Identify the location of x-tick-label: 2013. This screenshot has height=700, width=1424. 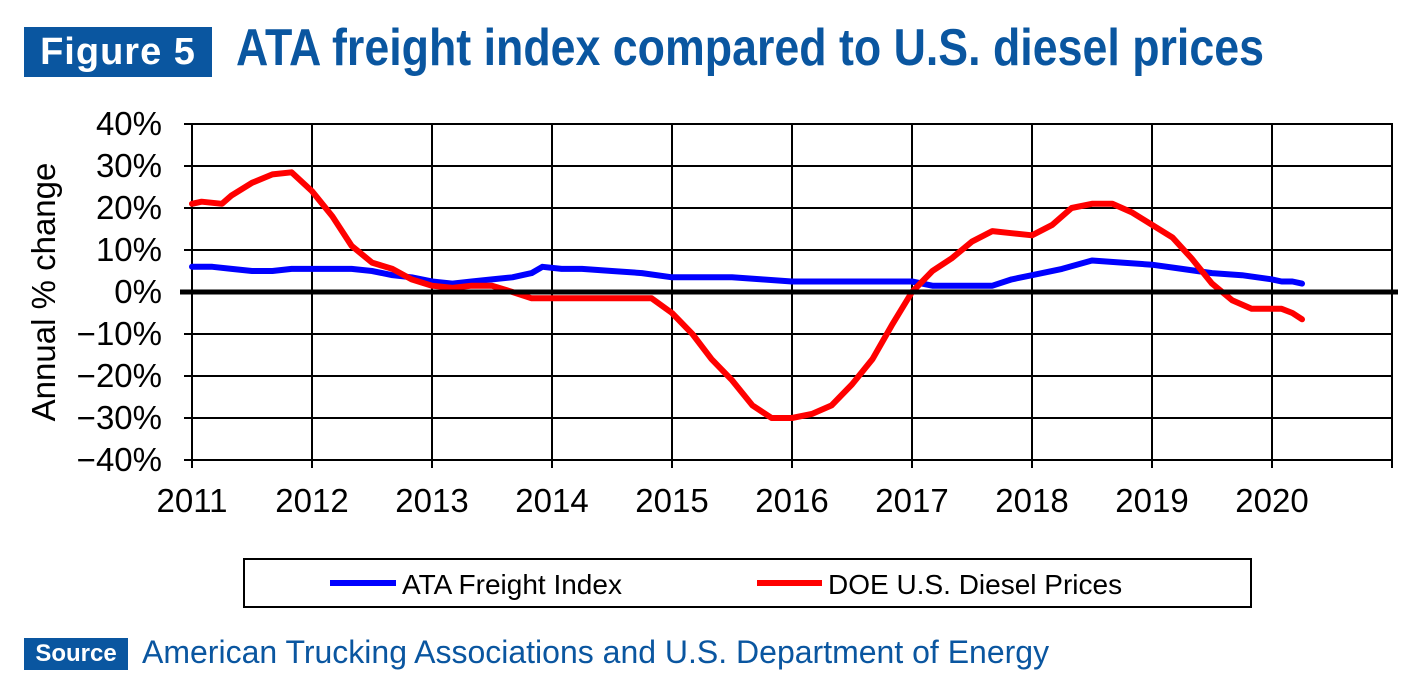
(431, 500).